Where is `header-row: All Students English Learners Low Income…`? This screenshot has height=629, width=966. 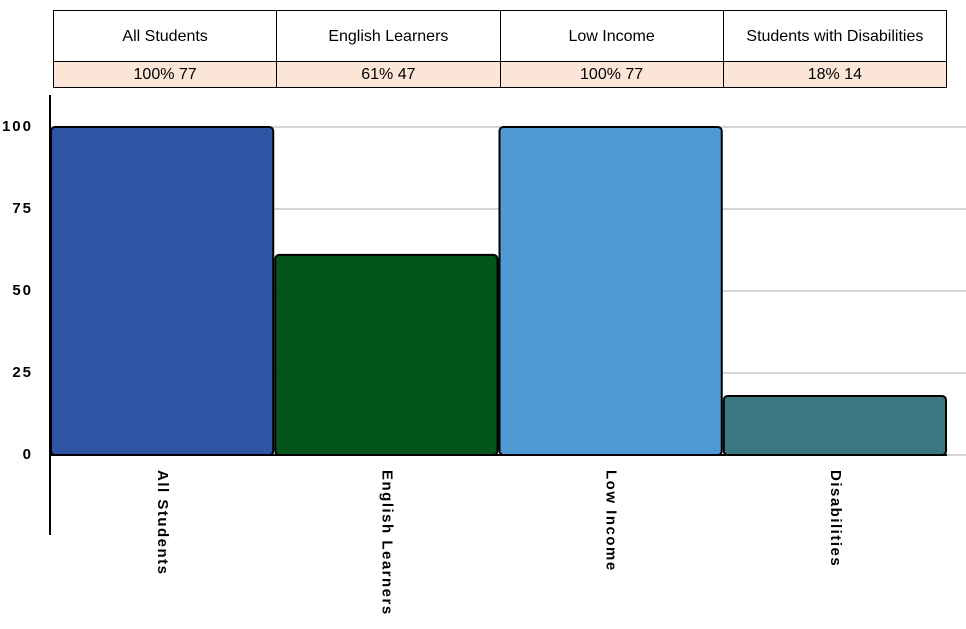 header-row: All Students English Learners Low Income… is located at coordinates (500, 36).